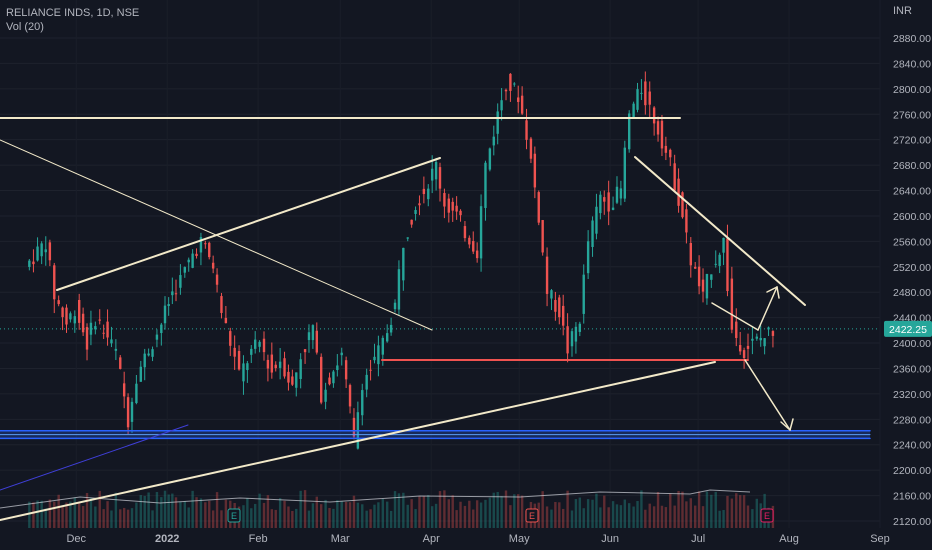 This screenshot has height=550, width=932. What do you see at coordinates (912, 293) in the screenshot?
I see `price-tick-label: 2480.00` at bounding box center [912, 293].